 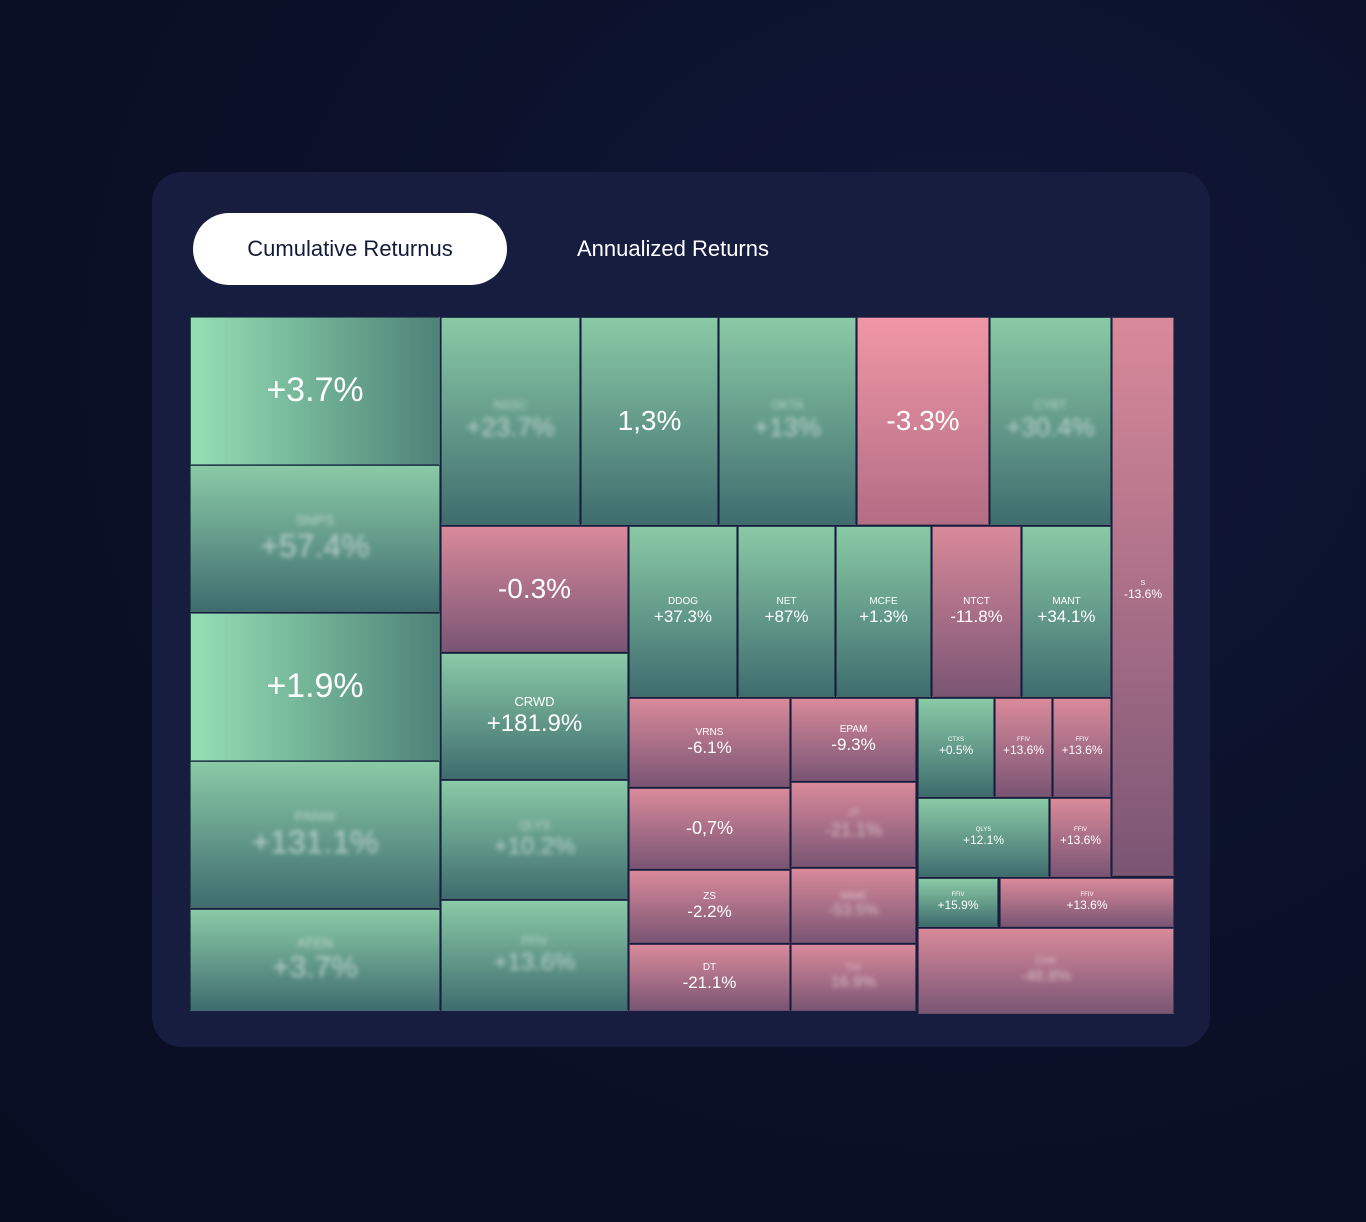 I want to click on treemap-tile-aten-4: ATEN +3.7%, so click(x=315, y=960).